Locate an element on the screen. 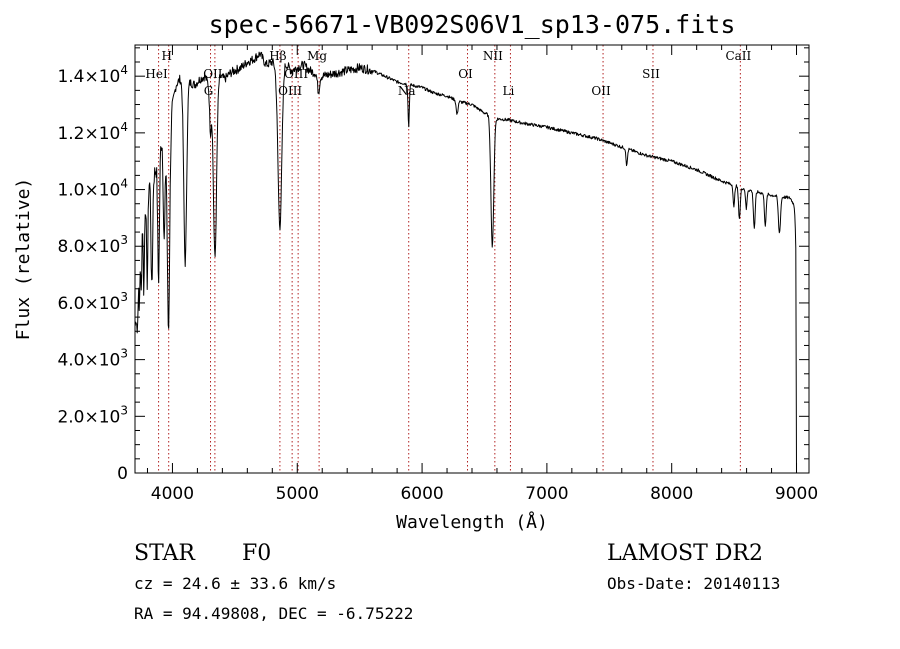 The width and height of the screenshot is (900, 649). chart-title: spec-56671-VB092S06V1_sp13-075.fits is located at coordinates (472, 24).